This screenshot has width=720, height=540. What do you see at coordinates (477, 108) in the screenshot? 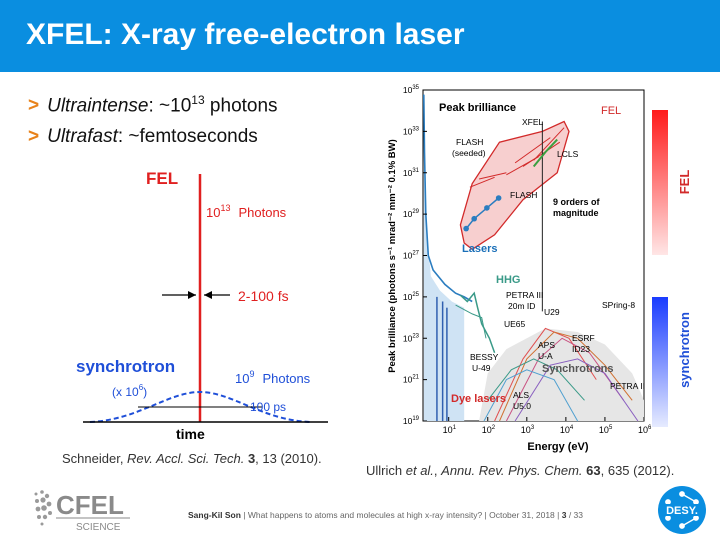
I see `chart-title: Peak brilliance` at bounding box center [477, 108].